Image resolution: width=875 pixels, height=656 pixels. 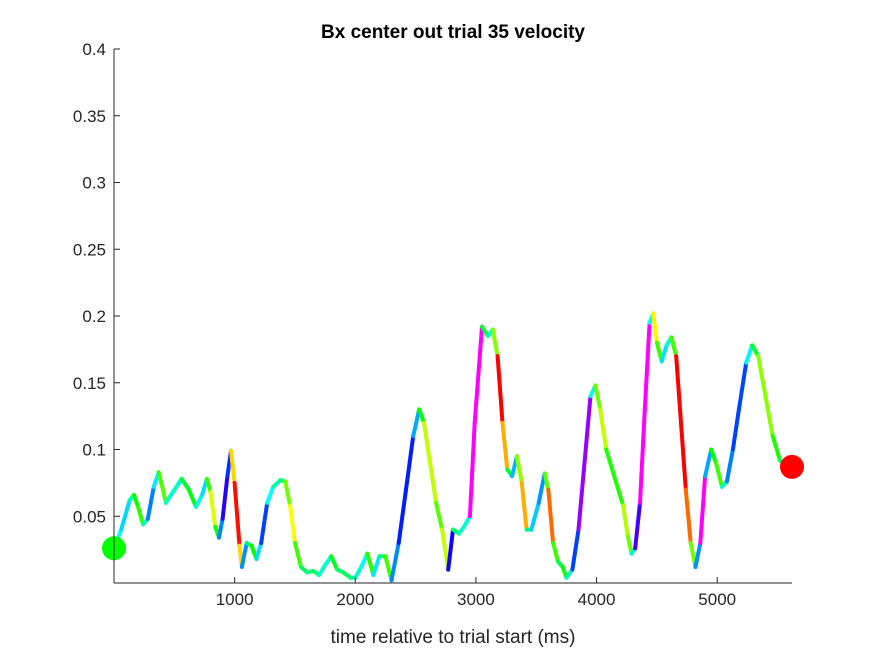 I want to click on x-axis-label: time relative to trial start (ms), so click(x=453, y=637).